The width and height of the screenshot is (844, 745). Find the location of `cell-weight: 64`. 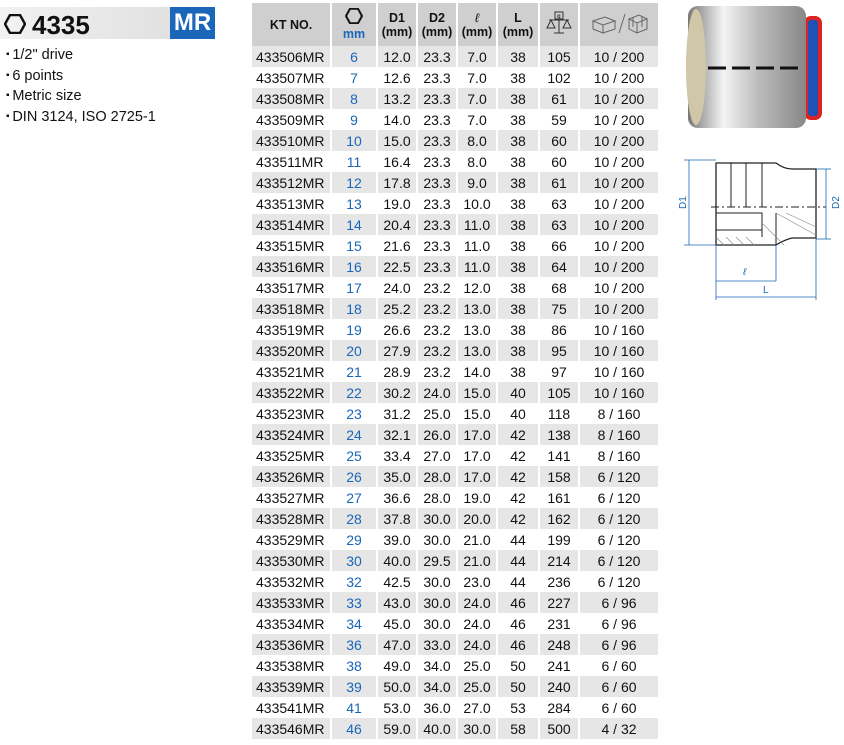

cell-weight: 64 is located at coordinates (558, 266).